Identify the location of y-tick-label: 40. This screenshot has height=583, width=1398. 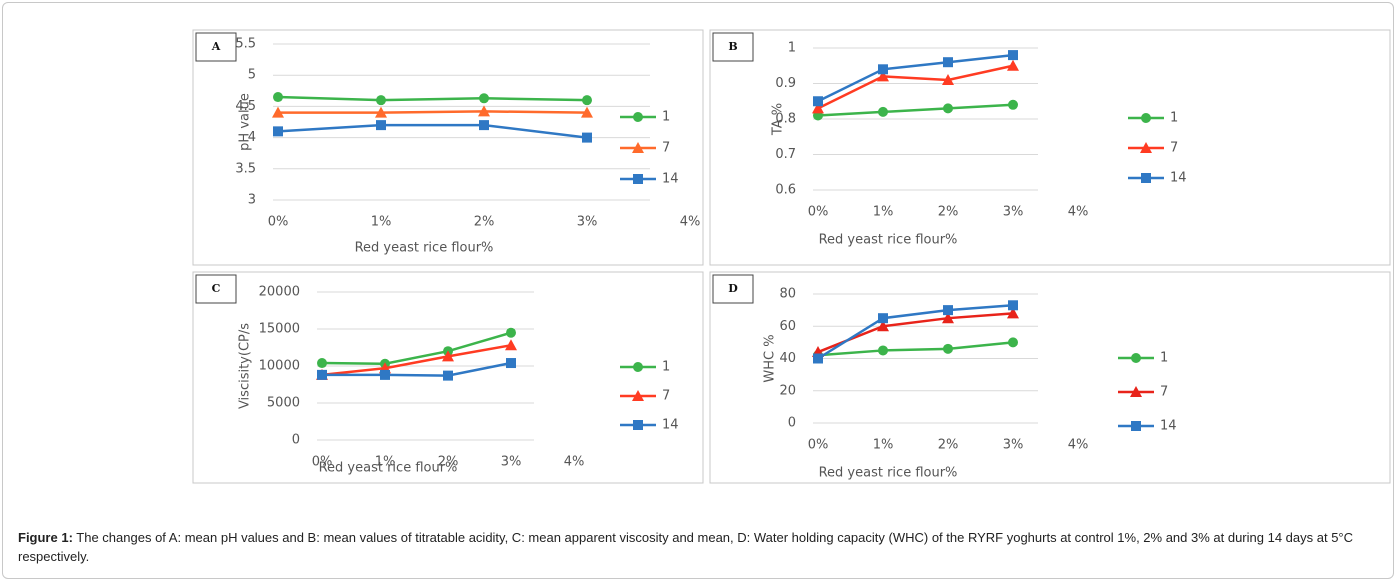
(787, 358).